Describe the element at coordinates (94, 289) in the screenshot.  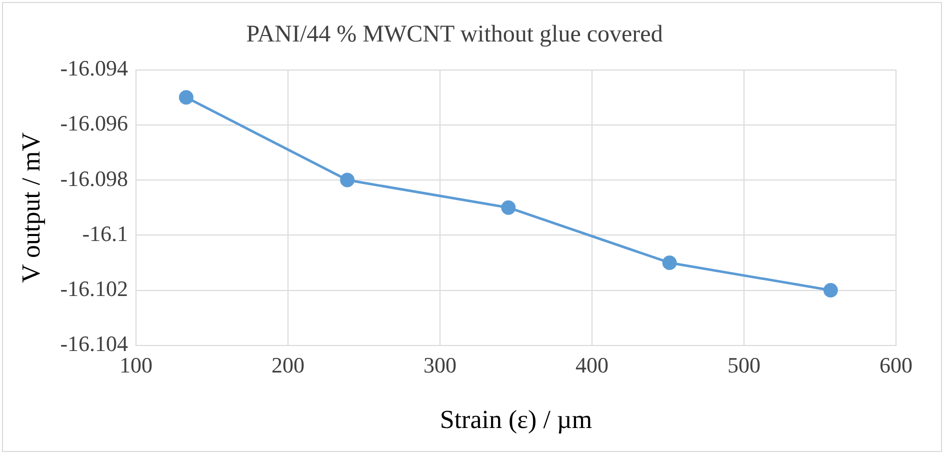
I see `y-tick-label: -16.102` at that location.